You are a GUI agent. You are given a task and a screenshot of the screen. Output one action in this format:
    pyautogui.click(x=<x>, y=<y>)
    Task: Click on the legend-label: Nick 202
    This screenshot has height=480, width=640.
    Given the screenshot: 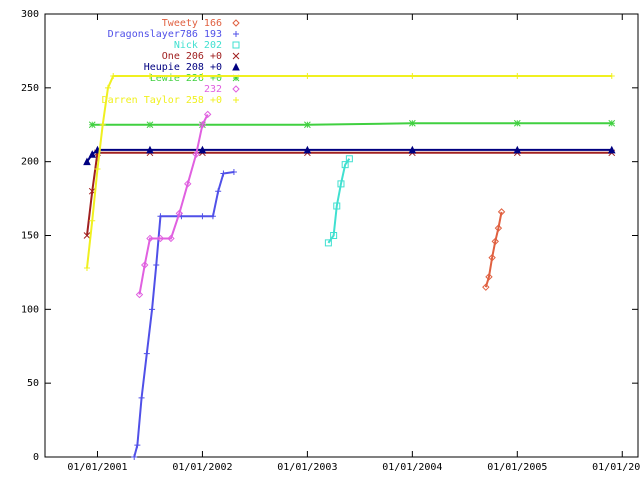 What is the action you would take?
    pyautogui.click(x=198, y=45)
    